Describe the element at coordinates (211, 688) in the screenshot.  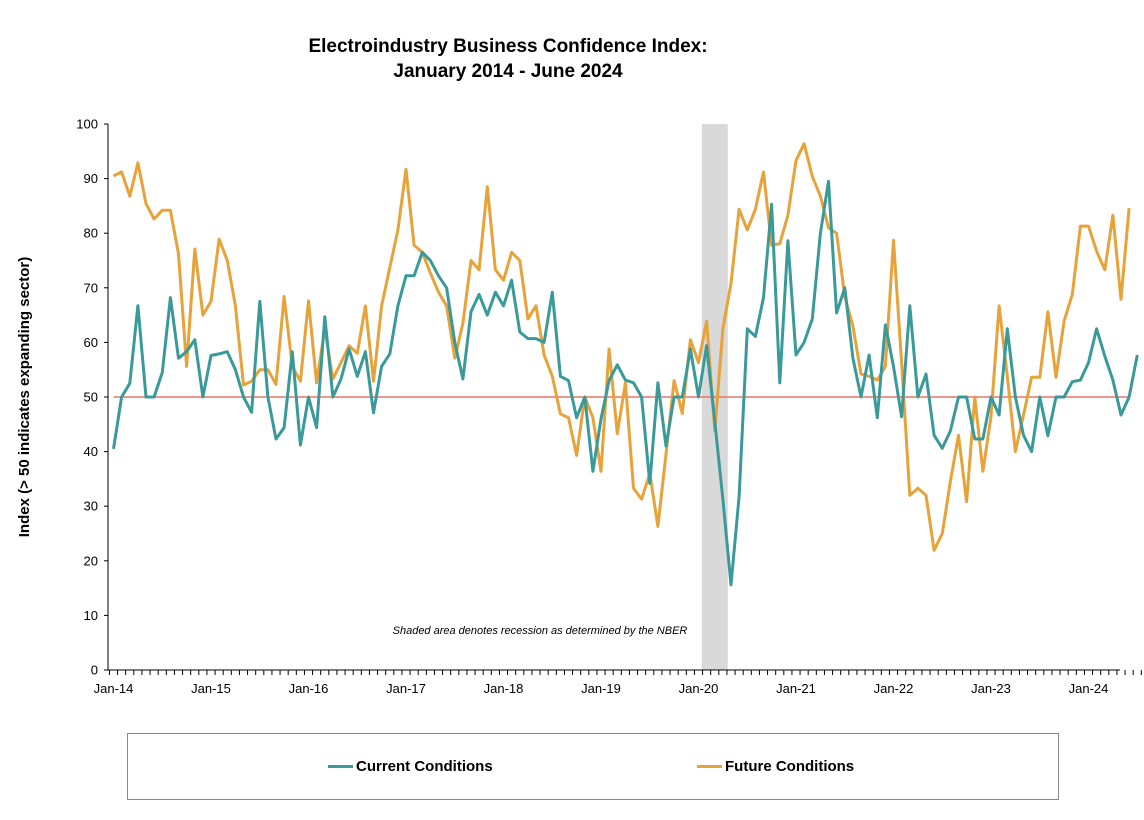
I see `x-tick-label: Jan-15` at that location.